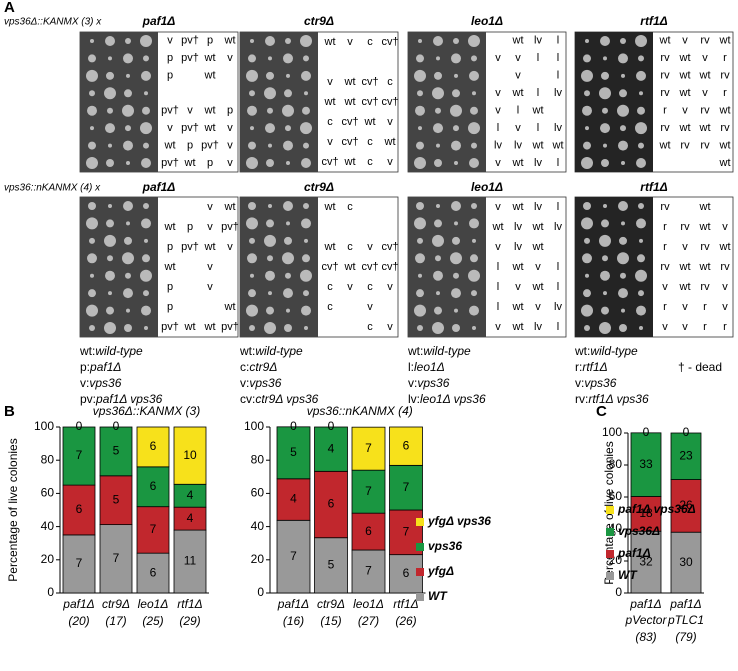 Image resolution: width=738 pixels, height=671 pixels. I want to click on segment-count: 0, so click(331, 426).